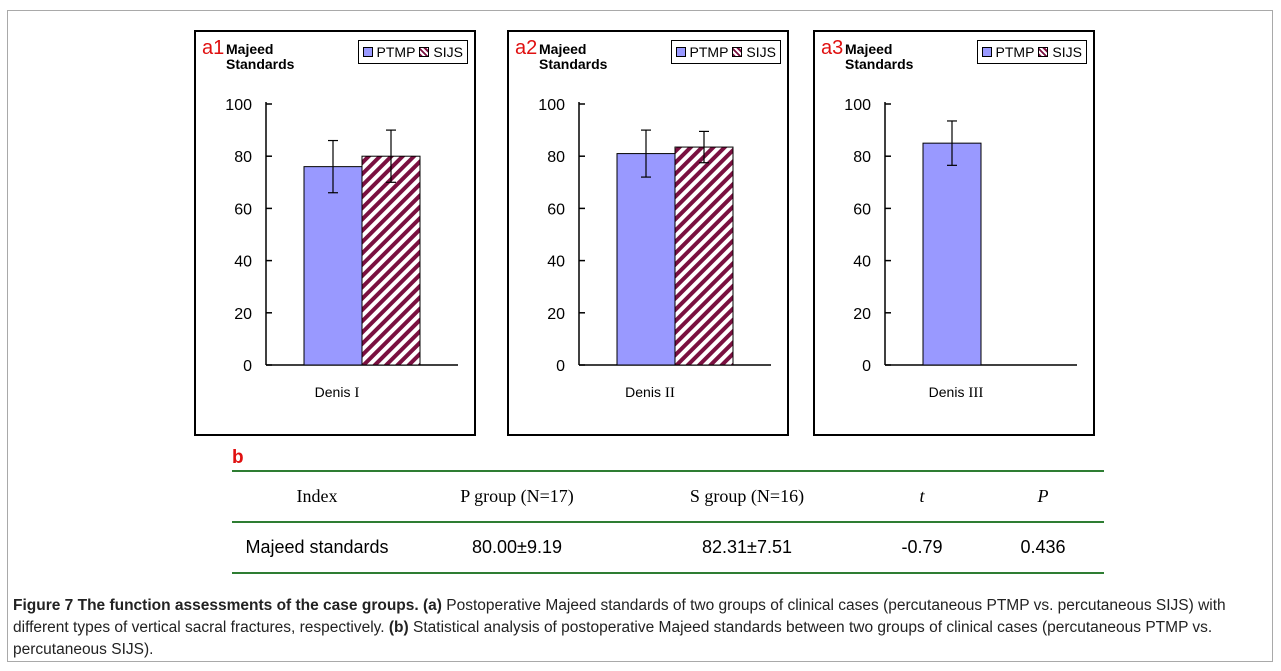 This screenshot has height=671, width=1281. I want to click on panel-tag: a3, so click(832, 48).